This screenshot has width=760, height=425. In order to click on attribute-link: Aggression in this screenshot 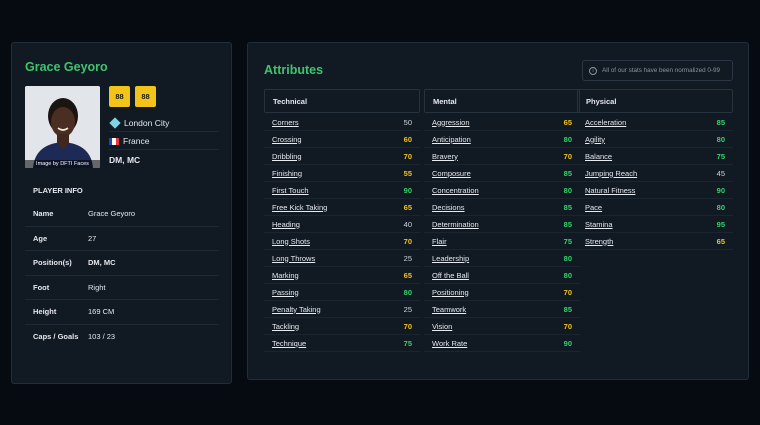, I will do `click(451, 122)`.